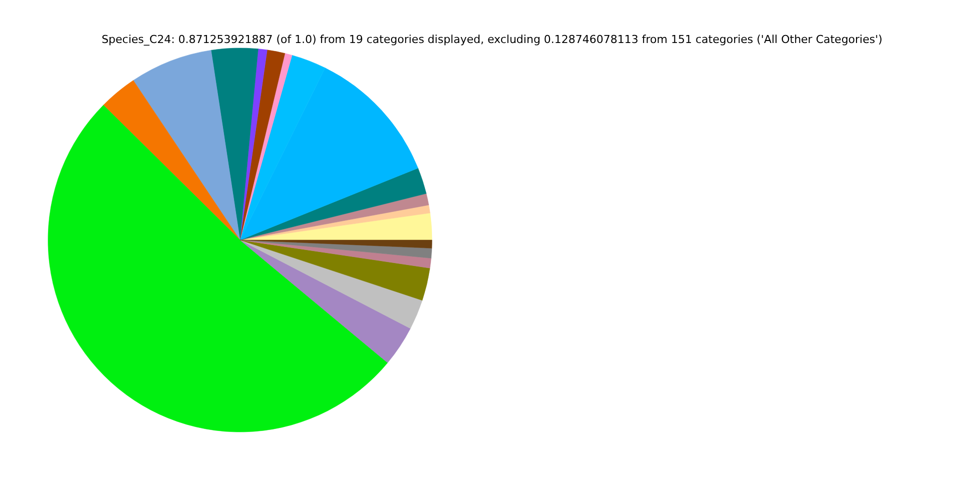 This screenshot has height=480, width=960. Describe the element at coordinates (492, 39) in the screenshot. I see `text: Species_C24: 0.871253921887 (of 1.0) from 19 categories displayed, excluding 0.128746078113 from 151 categories ('All Other Categories')` at that location.